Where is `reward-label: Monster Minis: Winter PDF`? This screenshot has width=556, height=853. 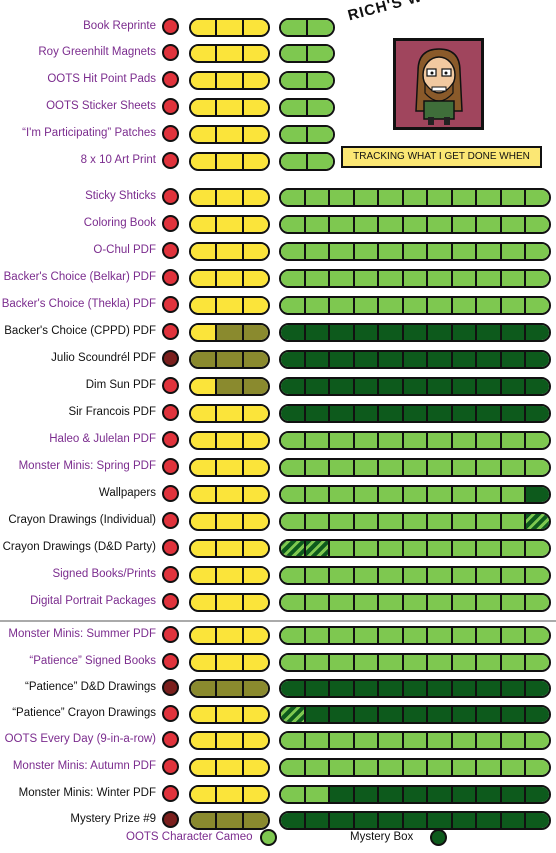
reward-label: Monster Minis: Winter PDF is located at coordinates (87, 793).